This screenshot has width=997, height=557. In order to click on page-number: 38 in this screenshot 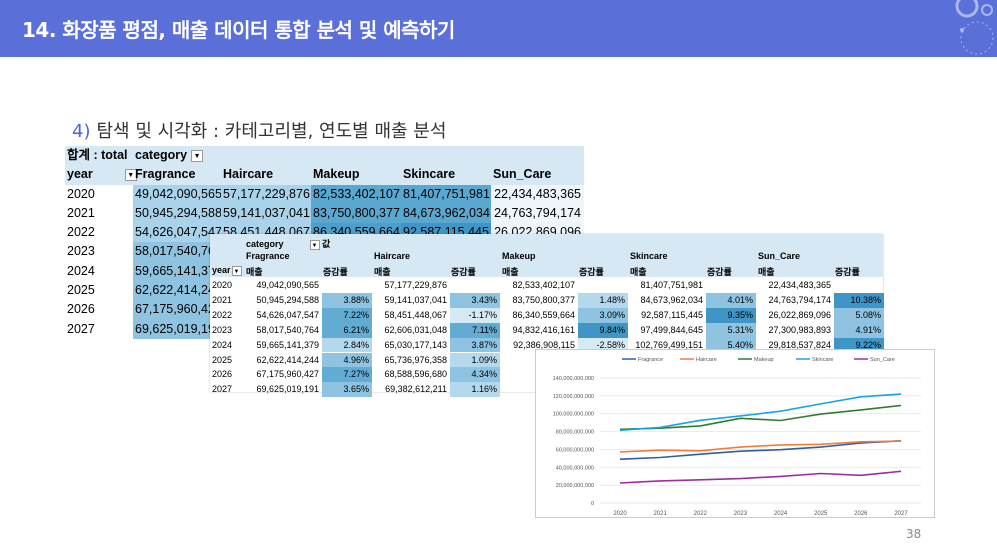, I will do `click(914, 534)`.